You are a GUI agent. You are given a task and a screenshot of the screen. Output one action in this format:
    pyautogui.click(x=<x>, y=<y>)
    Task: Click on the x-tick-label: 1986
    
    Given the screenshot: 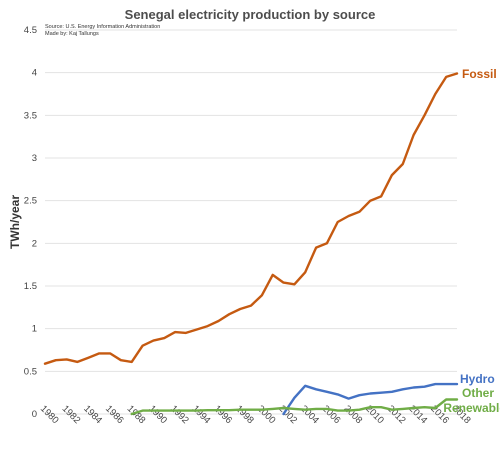 What is the action you would take?
    pyautogui.click(x=114, y=414)
    